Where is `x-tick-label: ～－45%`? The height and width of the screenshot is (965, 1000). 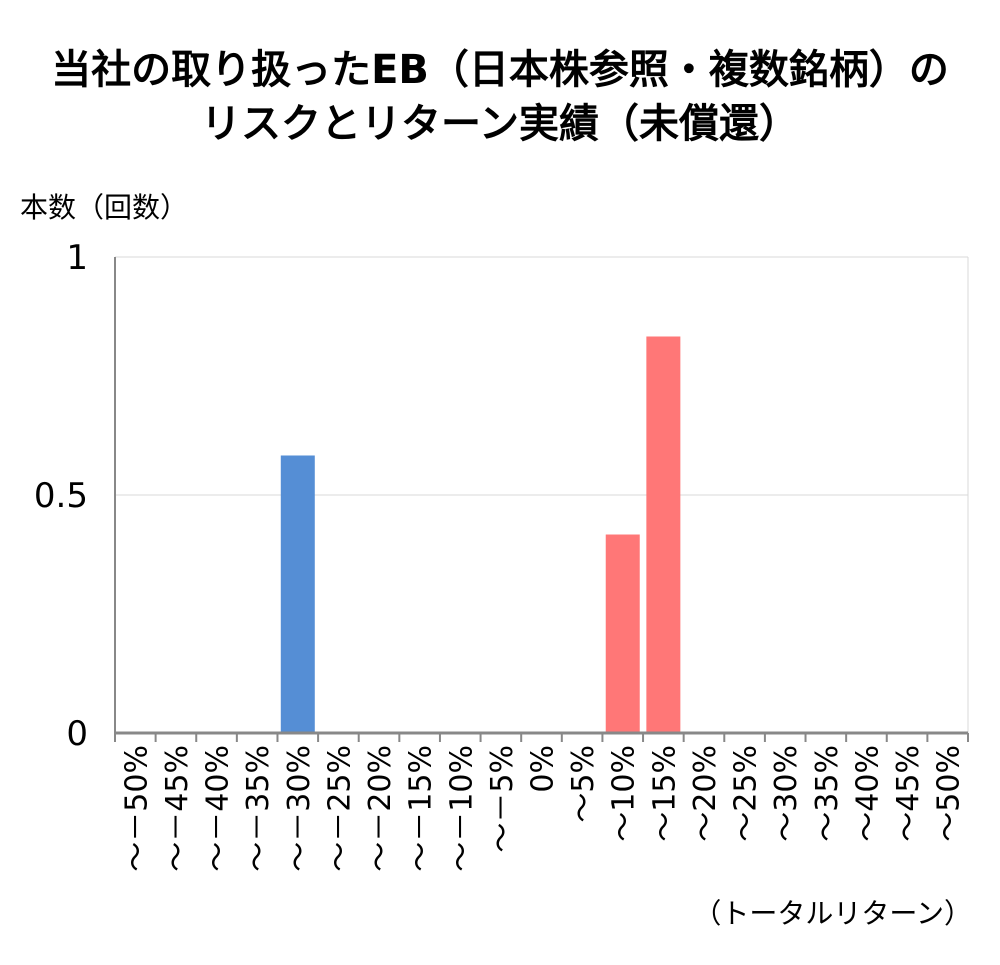
x-tick-label: ～－45% is located at coordinates (177, 808).